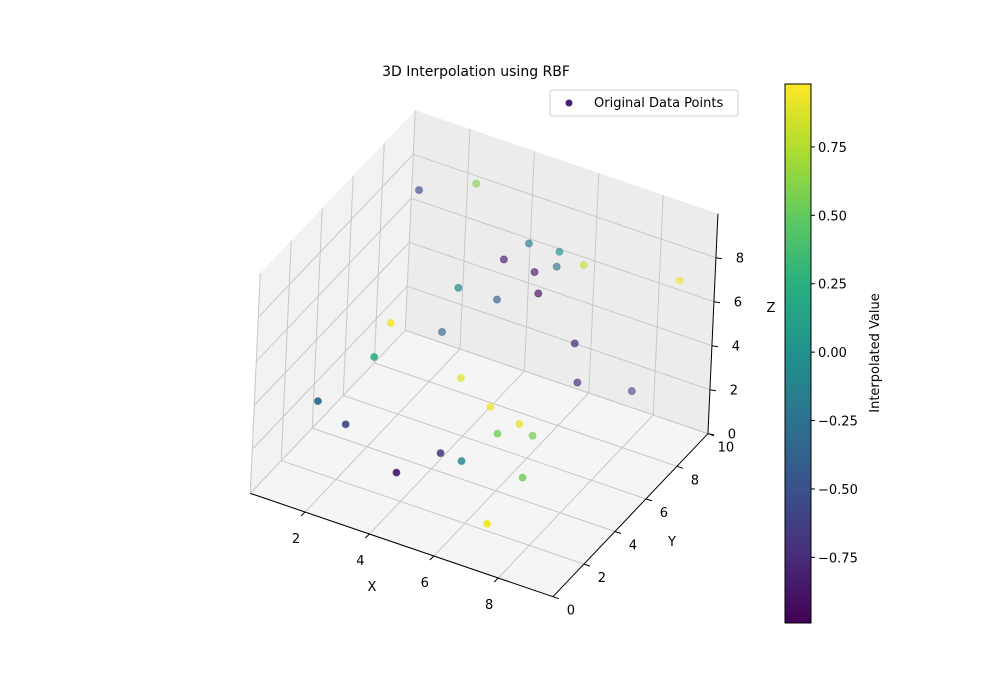 The image size is (1000, 700). Describe the element at coordinates (360, 561) in the screenshot. I see `x-tick-label: 4` at that location.